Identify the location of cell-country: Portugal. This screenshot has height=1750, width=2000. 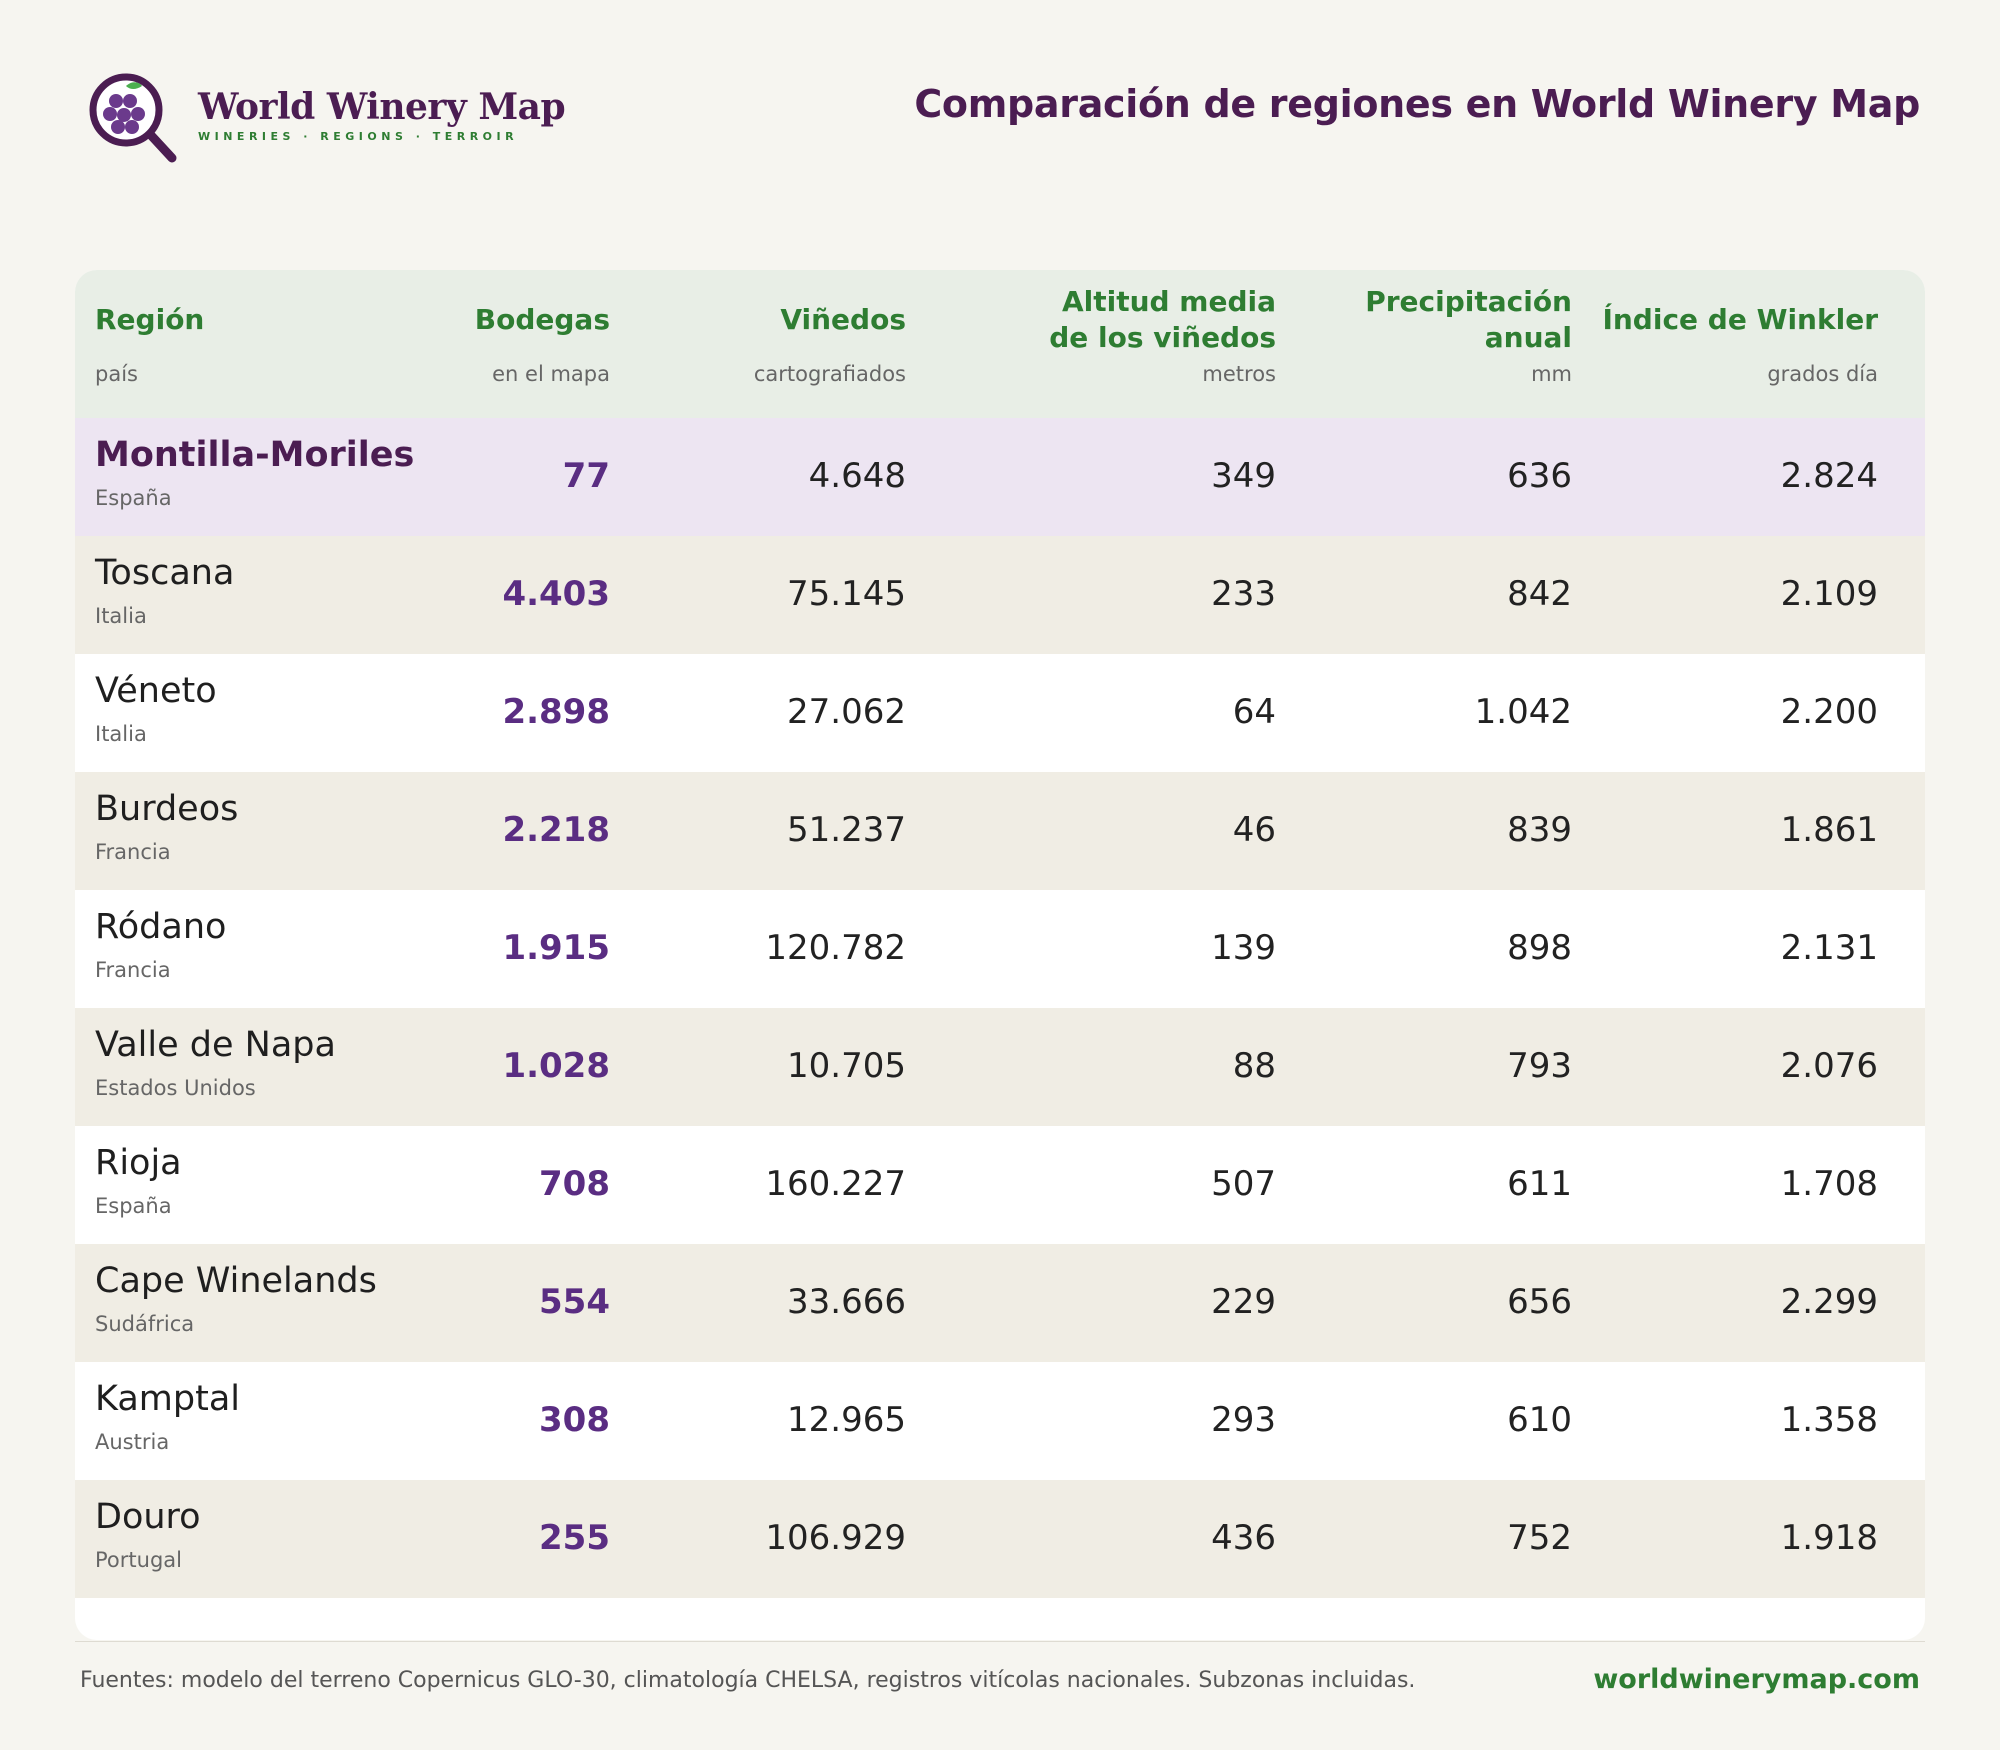
(138, 1560).